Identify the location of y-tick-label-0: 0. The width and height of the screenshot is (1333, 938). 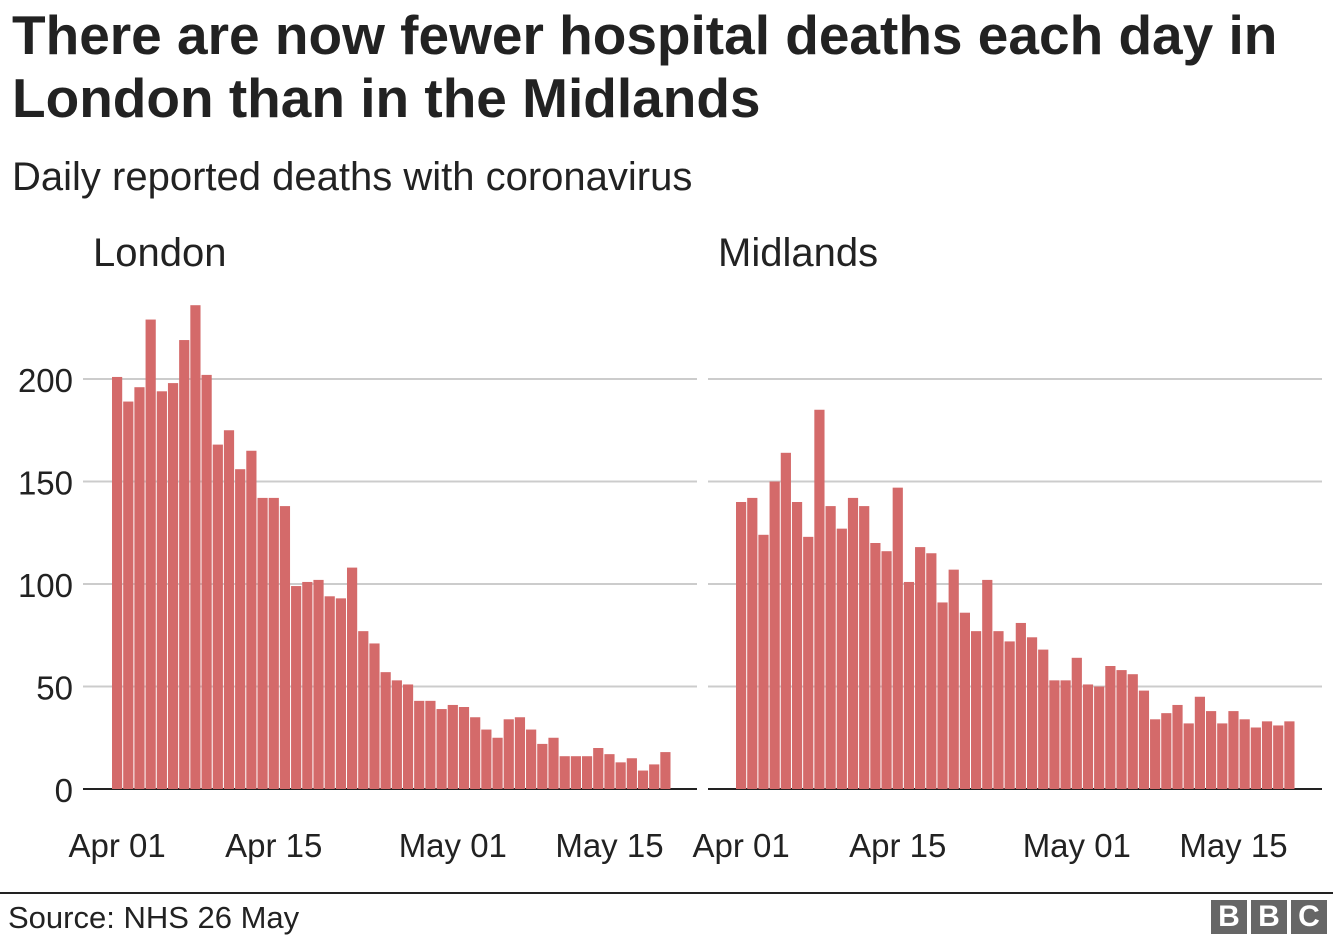
(64, 790).